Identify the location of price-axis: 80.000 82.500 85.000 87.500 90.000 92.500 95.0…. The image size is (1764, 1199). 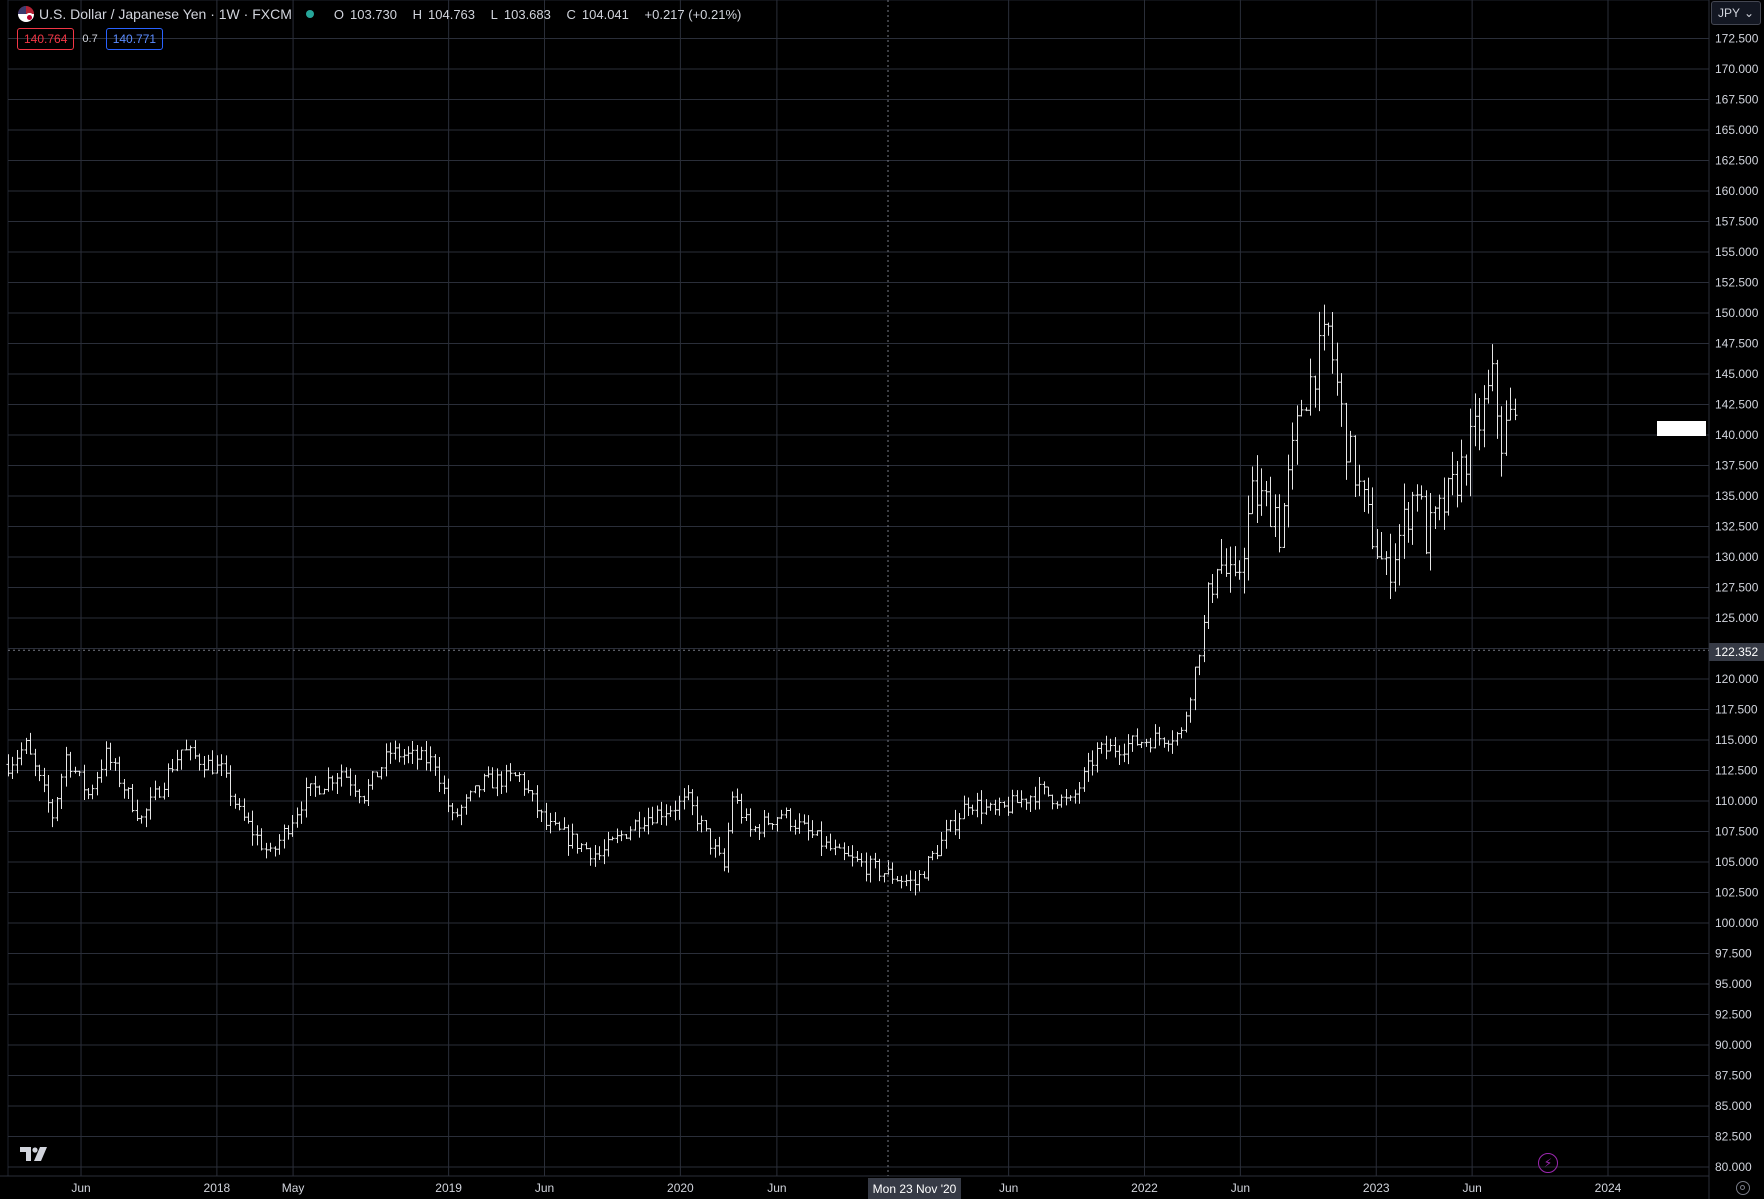
(1737, 603).